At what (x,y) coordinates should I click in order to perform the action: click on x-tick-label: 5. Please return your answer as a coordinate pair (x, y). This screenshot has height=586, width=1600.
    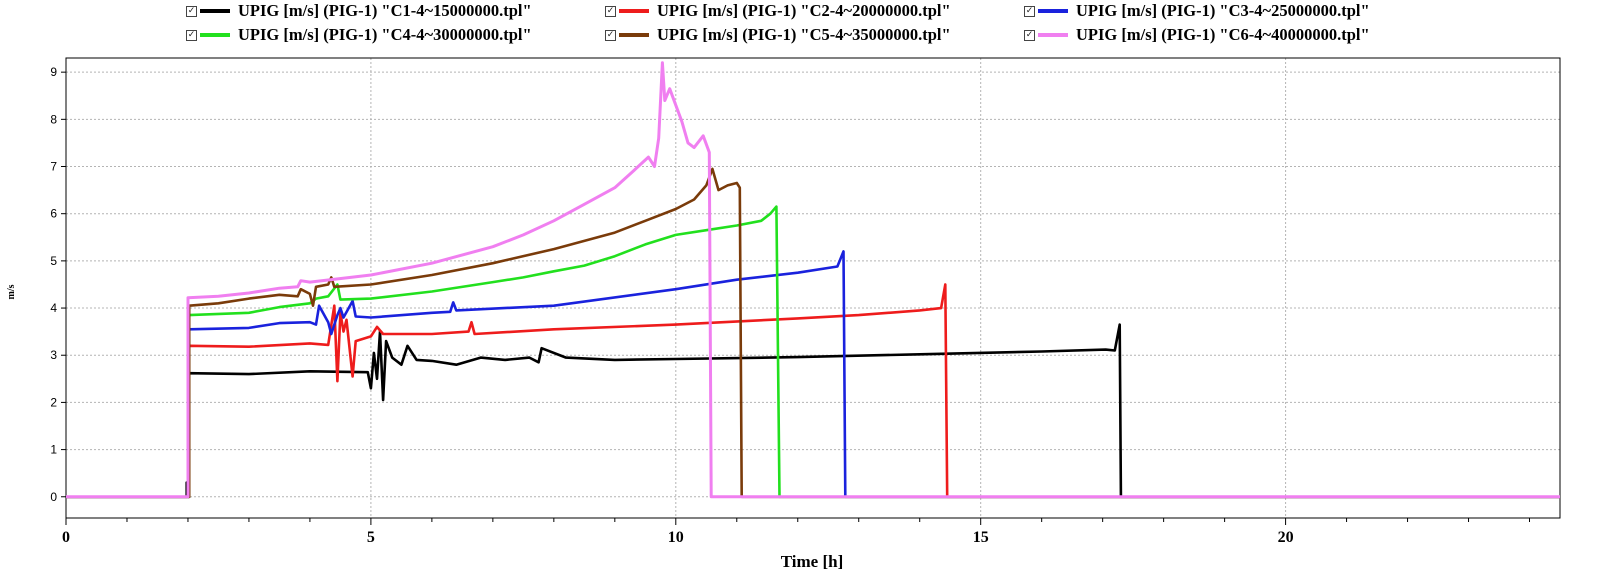
    Looking at the image, I should click on (371, 537).